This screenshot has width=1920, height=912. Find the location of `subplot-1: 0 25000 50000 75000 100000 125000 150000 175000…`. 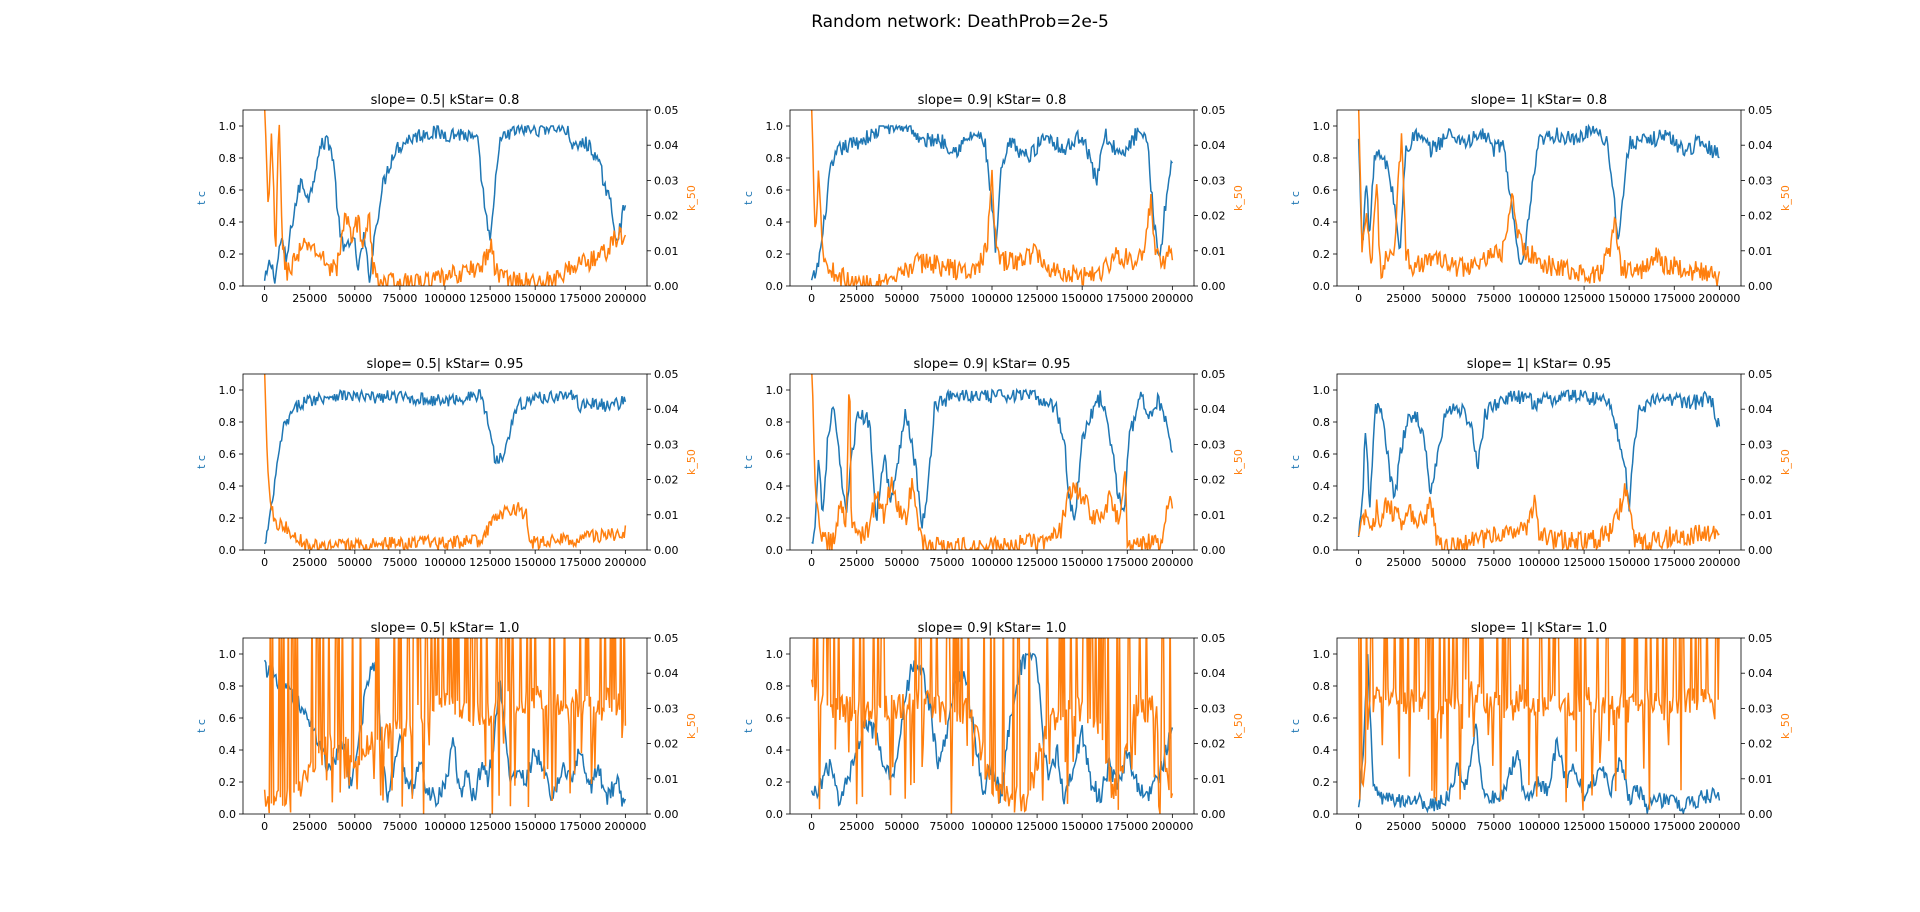

subplot-1: 0 25000 50000 75000 100000 125000 150000 175000… is located at coordinates (446, 199).